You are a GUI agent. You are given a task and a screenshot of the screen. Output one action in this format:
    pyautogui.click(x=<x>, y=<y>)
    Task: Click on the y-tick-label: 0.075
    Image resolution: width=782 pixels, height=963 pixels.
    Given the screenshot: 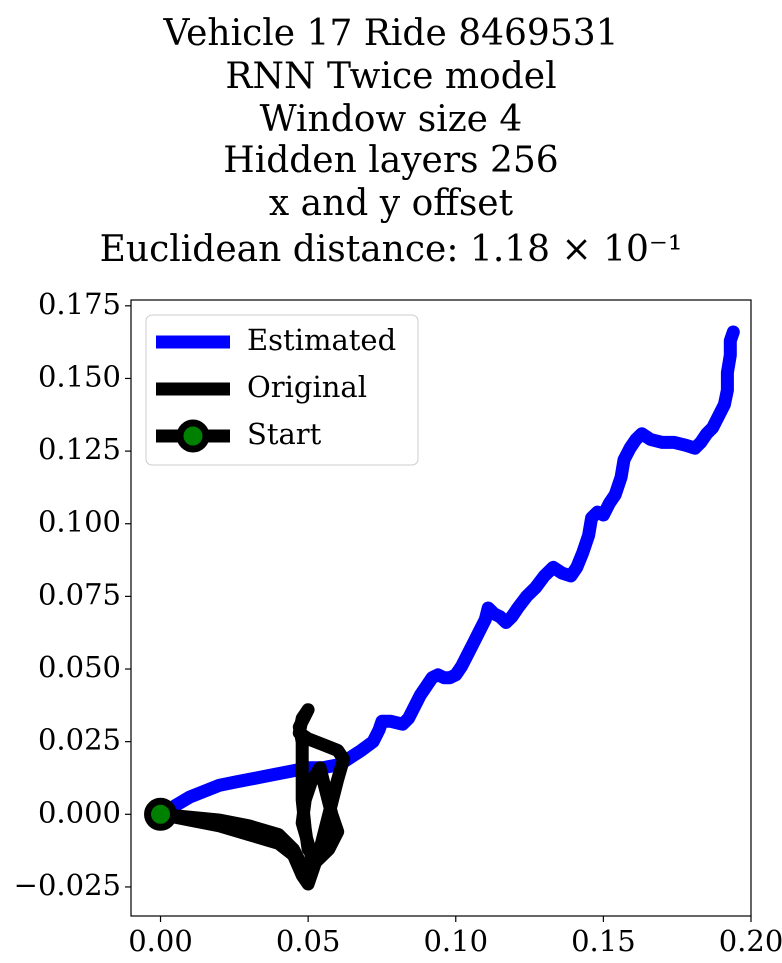 What is the action you would take?
    pyautogui.click(x=79, y=594)
    